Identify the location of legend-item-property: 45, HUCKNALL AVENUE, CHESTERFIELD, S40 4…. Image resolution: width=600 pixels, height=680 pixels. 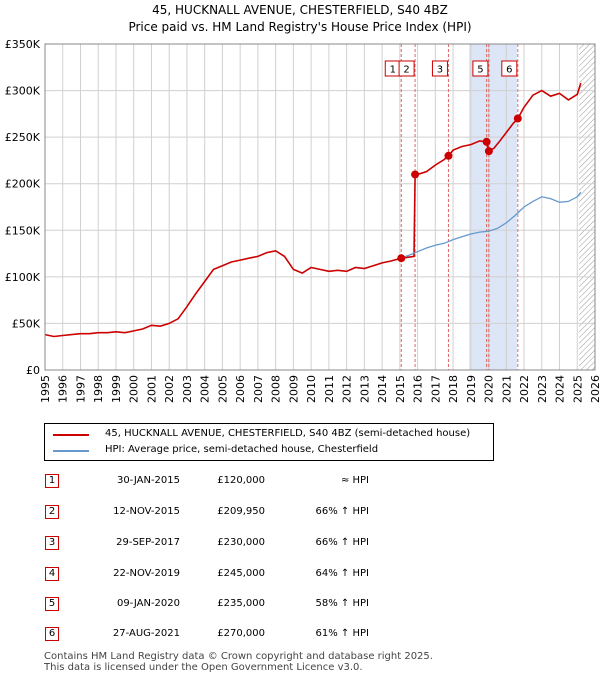
(268, 435).